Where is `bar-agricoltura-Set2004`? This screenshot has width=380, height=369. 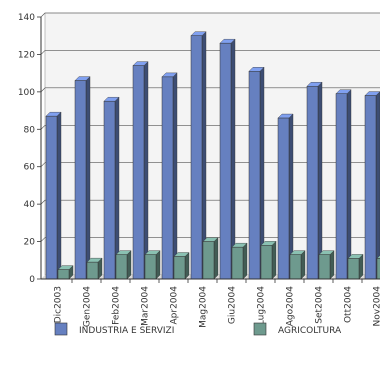
bar-agricoltura-Set2004 is located at coordinates (326, 265).